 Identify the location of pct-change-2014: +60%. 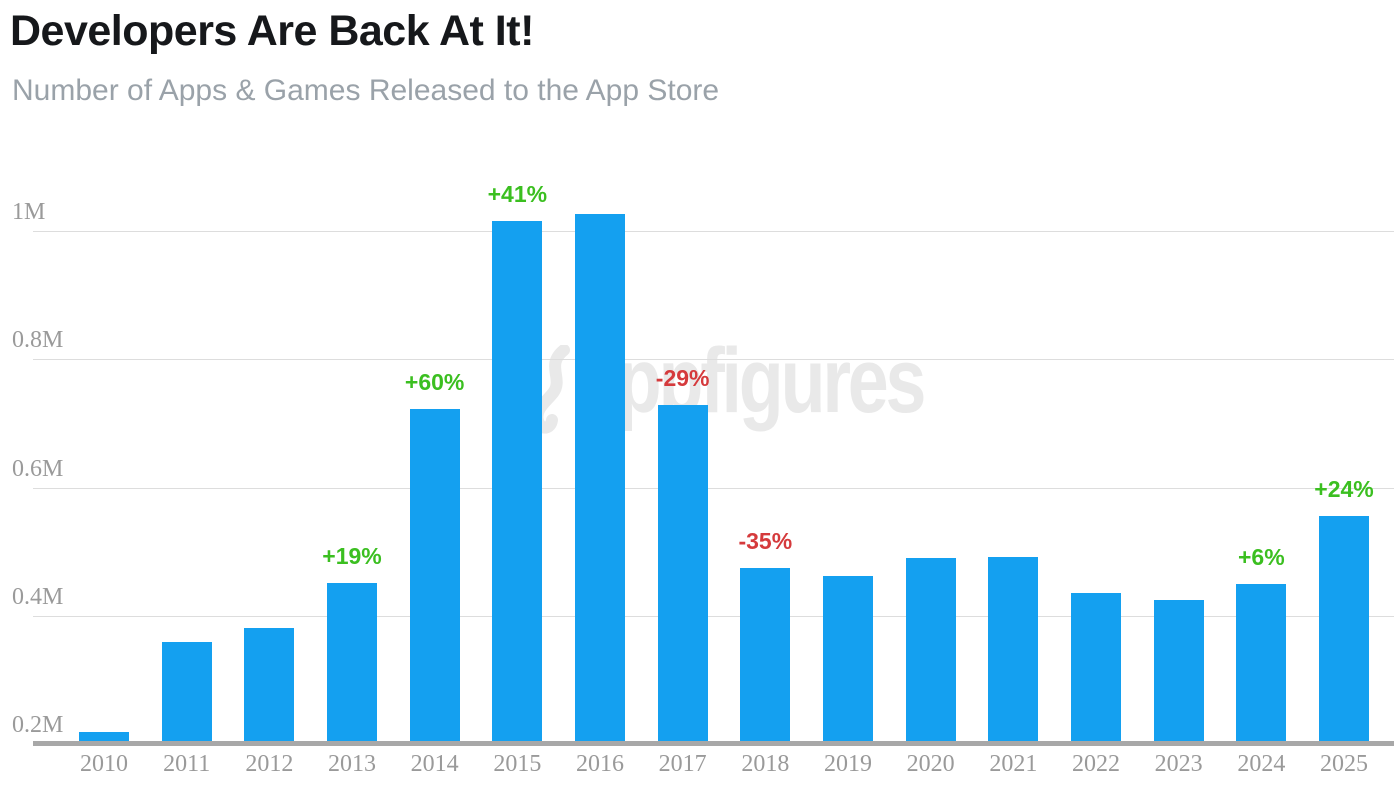
(434, 382).